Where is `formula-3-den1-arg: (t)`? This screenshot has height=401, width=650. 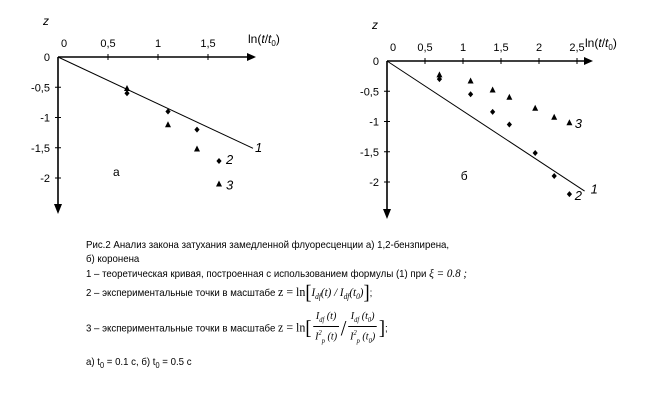 formula-3-den1-arg: (t) is located at coordinates (331, 336).